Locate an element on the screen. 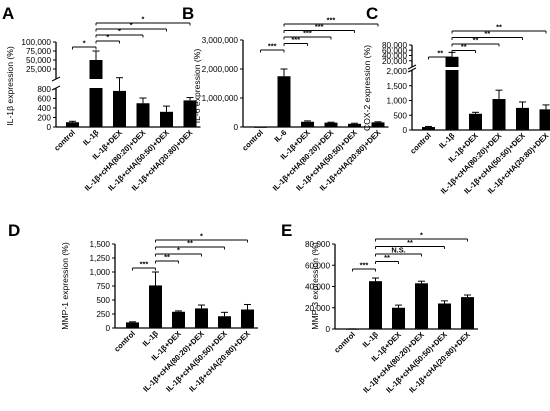 The image size is (550, 411). y-axis-label: IL-1β expression (%) is located at coordinates (10, 86).